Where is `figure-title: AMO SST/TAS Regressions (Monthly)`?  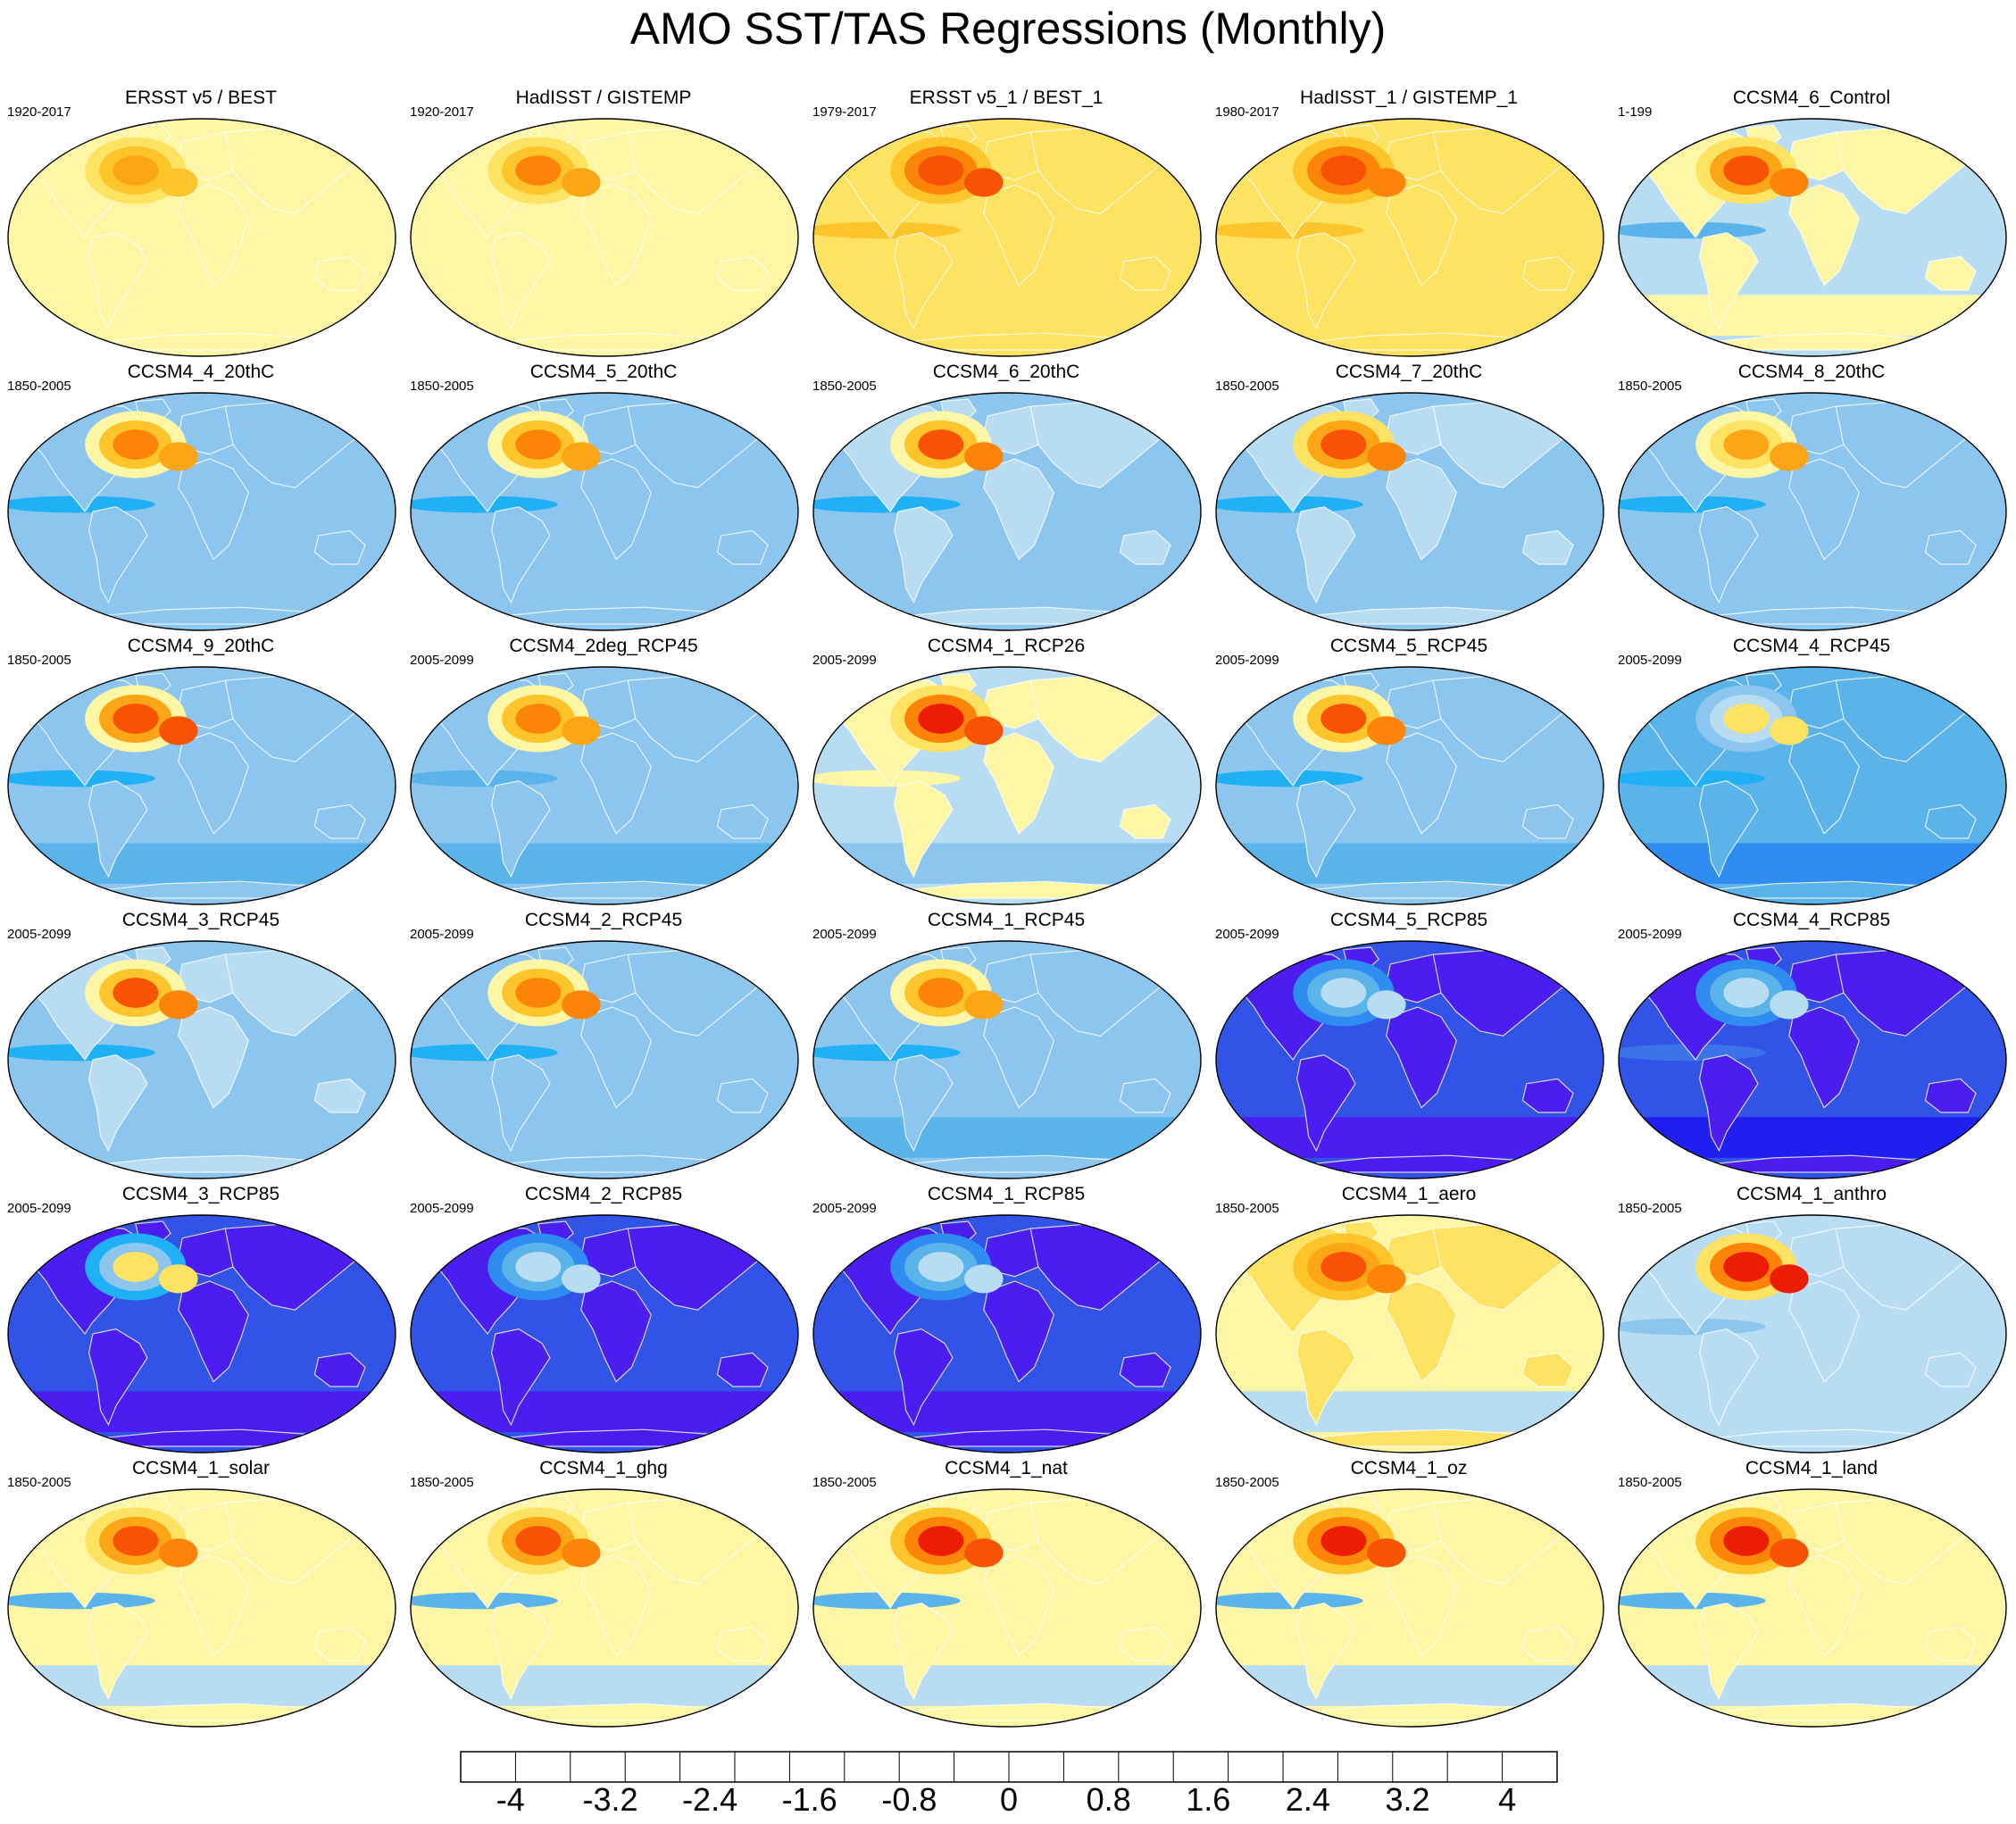
figure-title: AMO SST/TAS Regressions (Monthly) is located at coordinates (1008, 29).